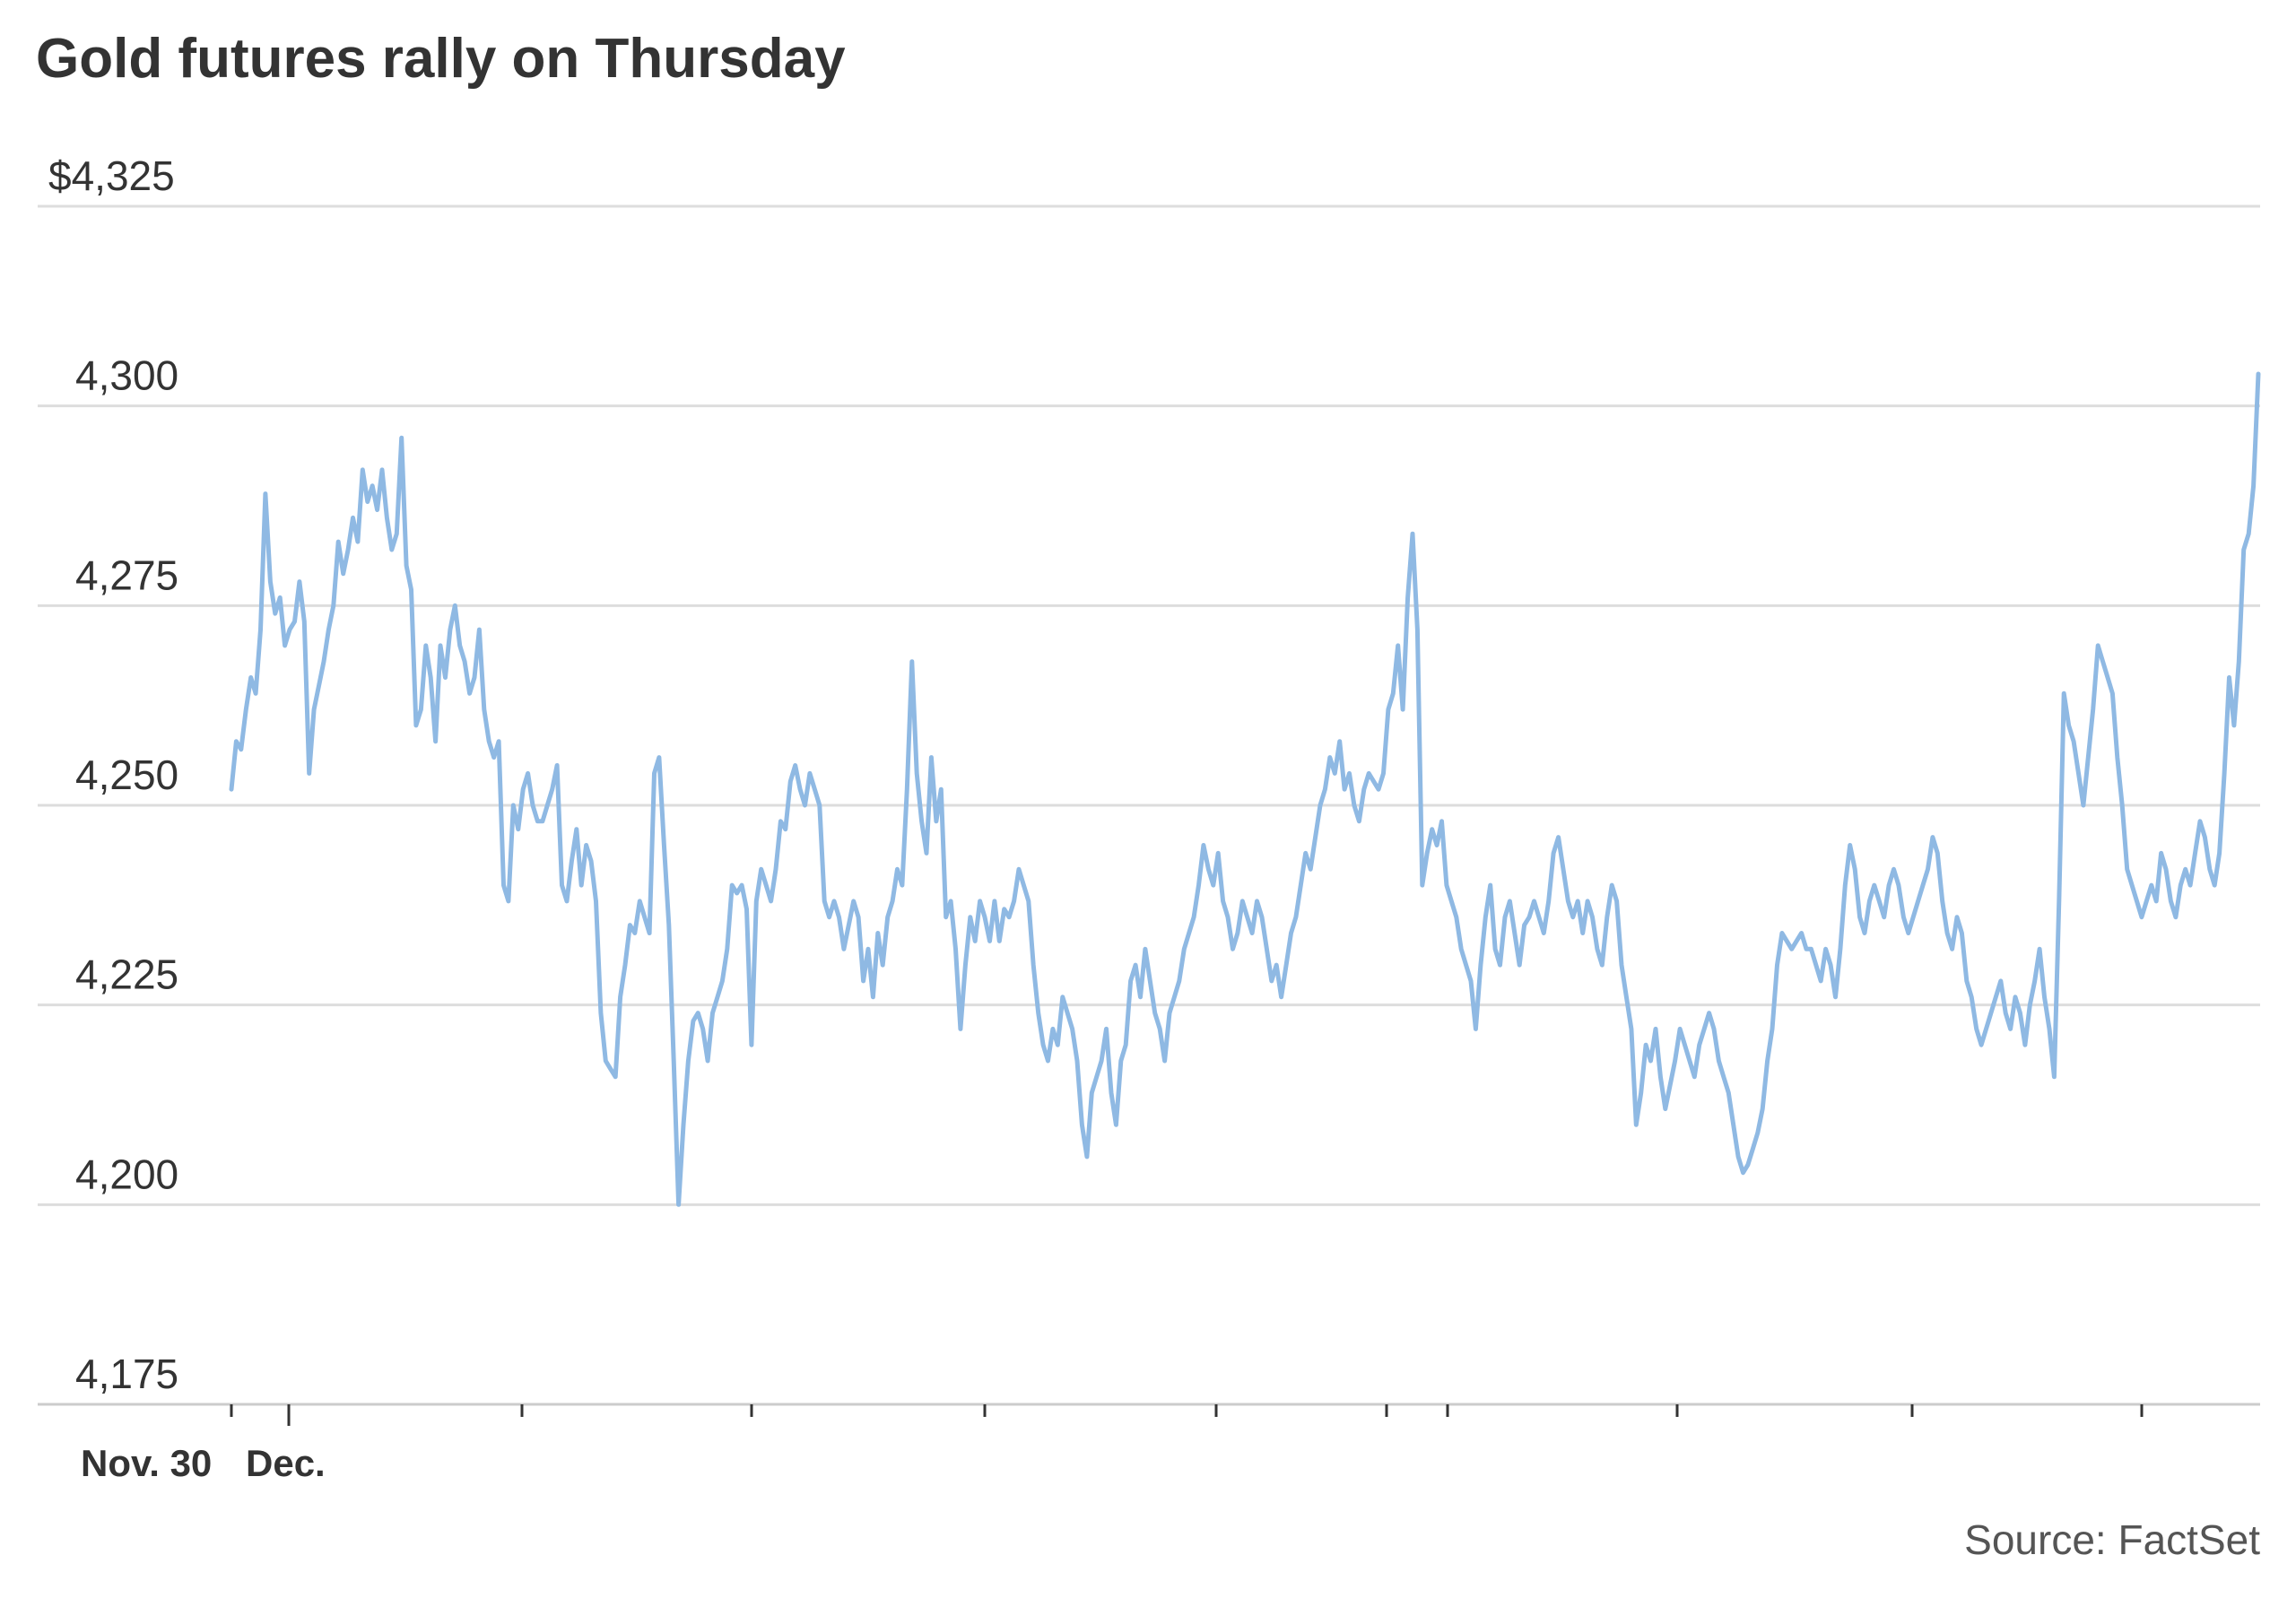 Image resolution: width=2296 pixels, height=1607 pixels. What do you see at coordinates (286, 1463) in the screenshot?
I see `x-tick-label: Dec.` at bounding box center [286, 1463].